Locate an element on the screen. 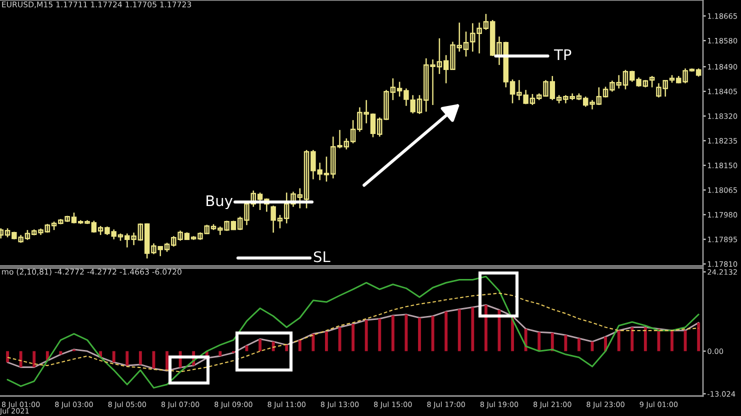 This screenshot has width=741, height=416. annotation: TP is located at coordinates (563, 54).